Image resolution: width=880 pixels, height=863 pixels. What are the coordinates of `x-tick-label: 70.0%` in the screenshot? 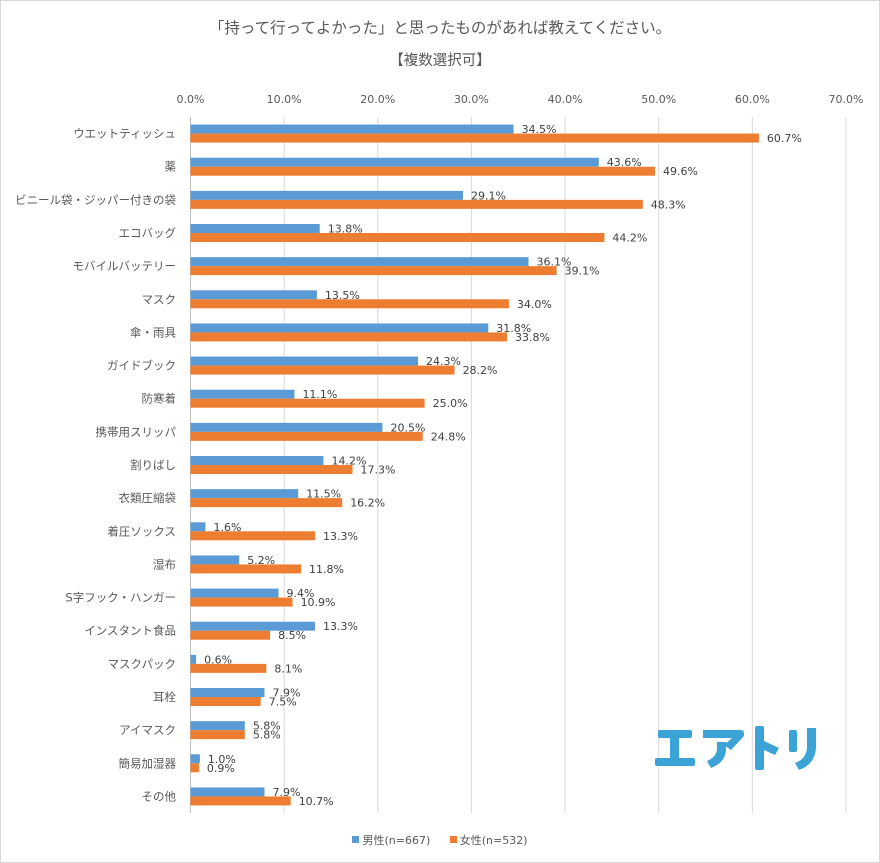 It's located at (846, 99).